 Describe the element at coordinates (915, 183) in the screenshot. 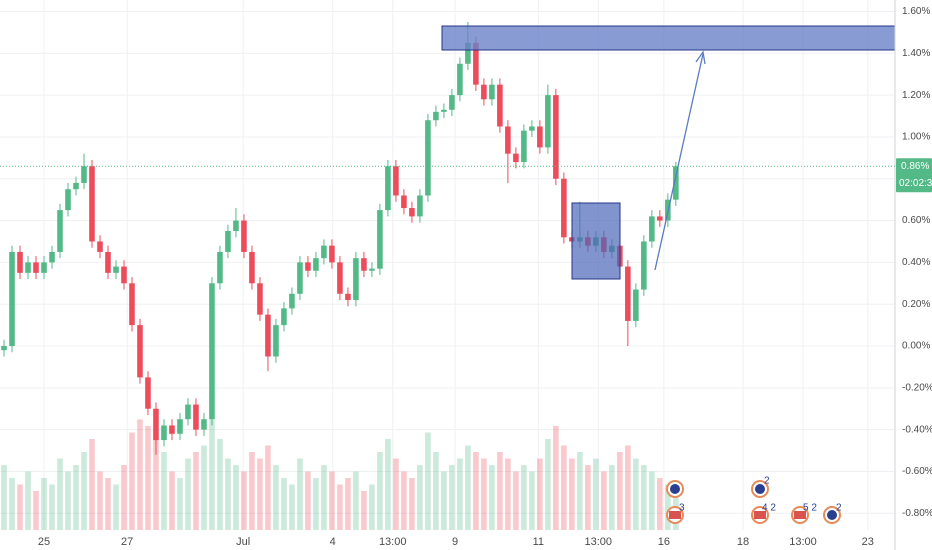

I see `countdown-label: 02:02:36` at that location.